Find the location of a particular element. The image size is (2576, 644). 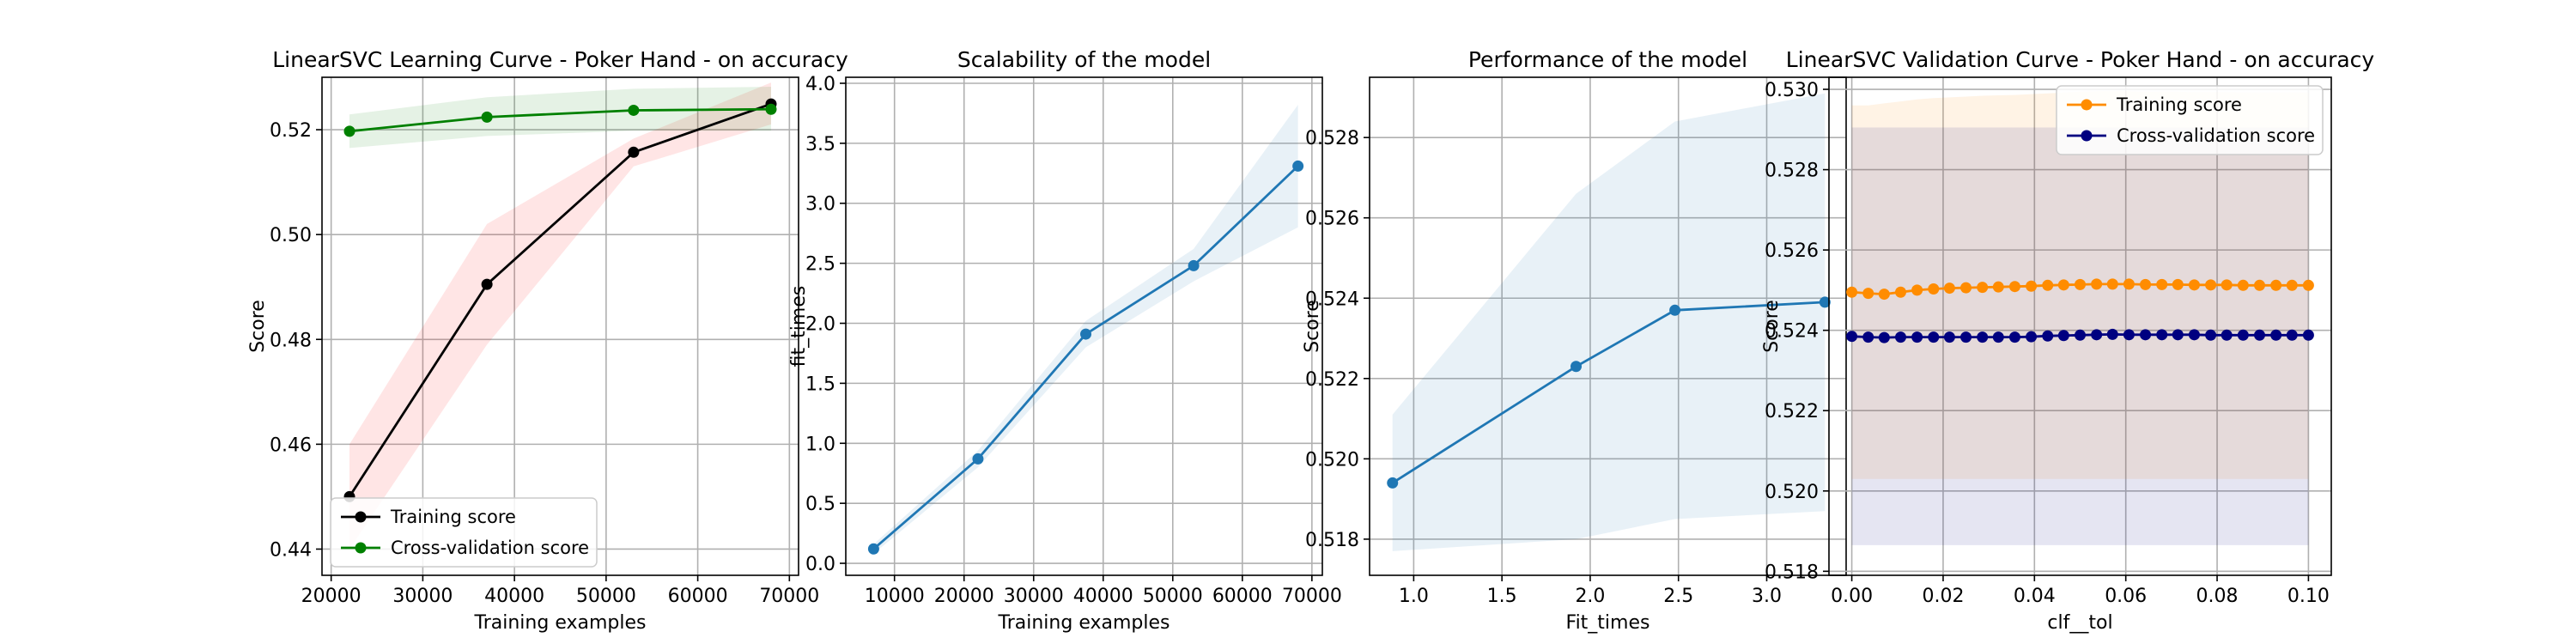

x-tick-label: 0.10 is located at coordinates (2309, 596).